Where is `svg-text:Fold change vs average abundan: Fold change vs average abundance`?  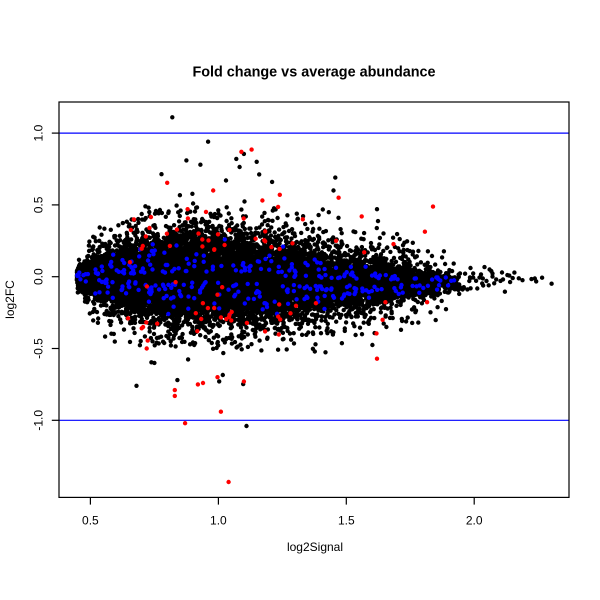 svg-text:Fold change vs average abundan: Fold change vs average abundance is located at coordinates (313, 73).